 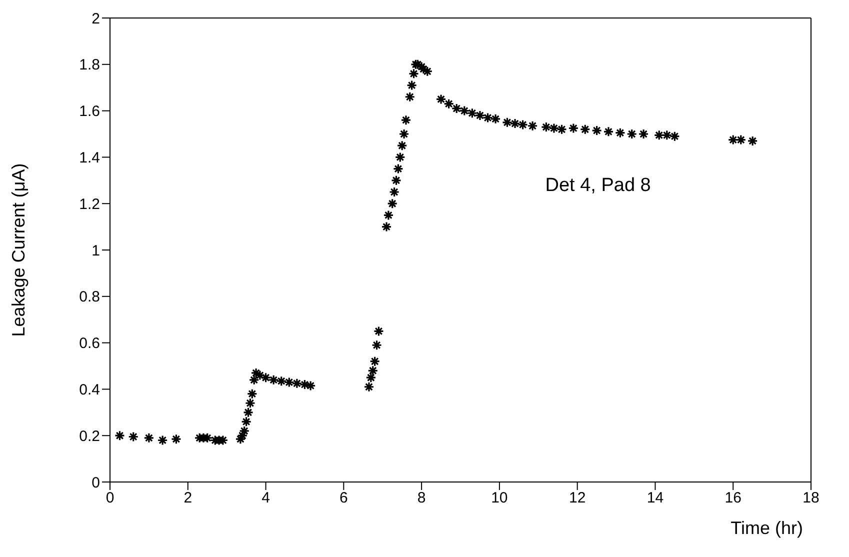 What do you see at coordinates (96, 483) in the screenshot?
I see `y-tick-label: 0` at bounding box center [96, 483].